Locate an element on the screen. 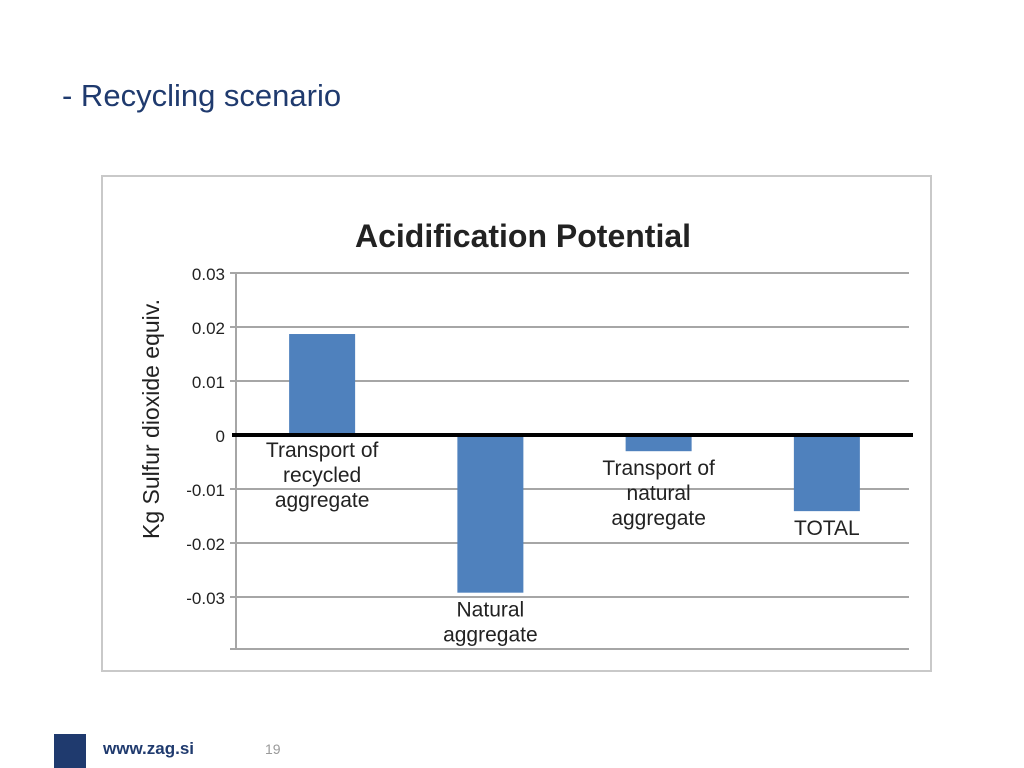  y-tick-label: 0.01 is located at coordinates (208, 382).